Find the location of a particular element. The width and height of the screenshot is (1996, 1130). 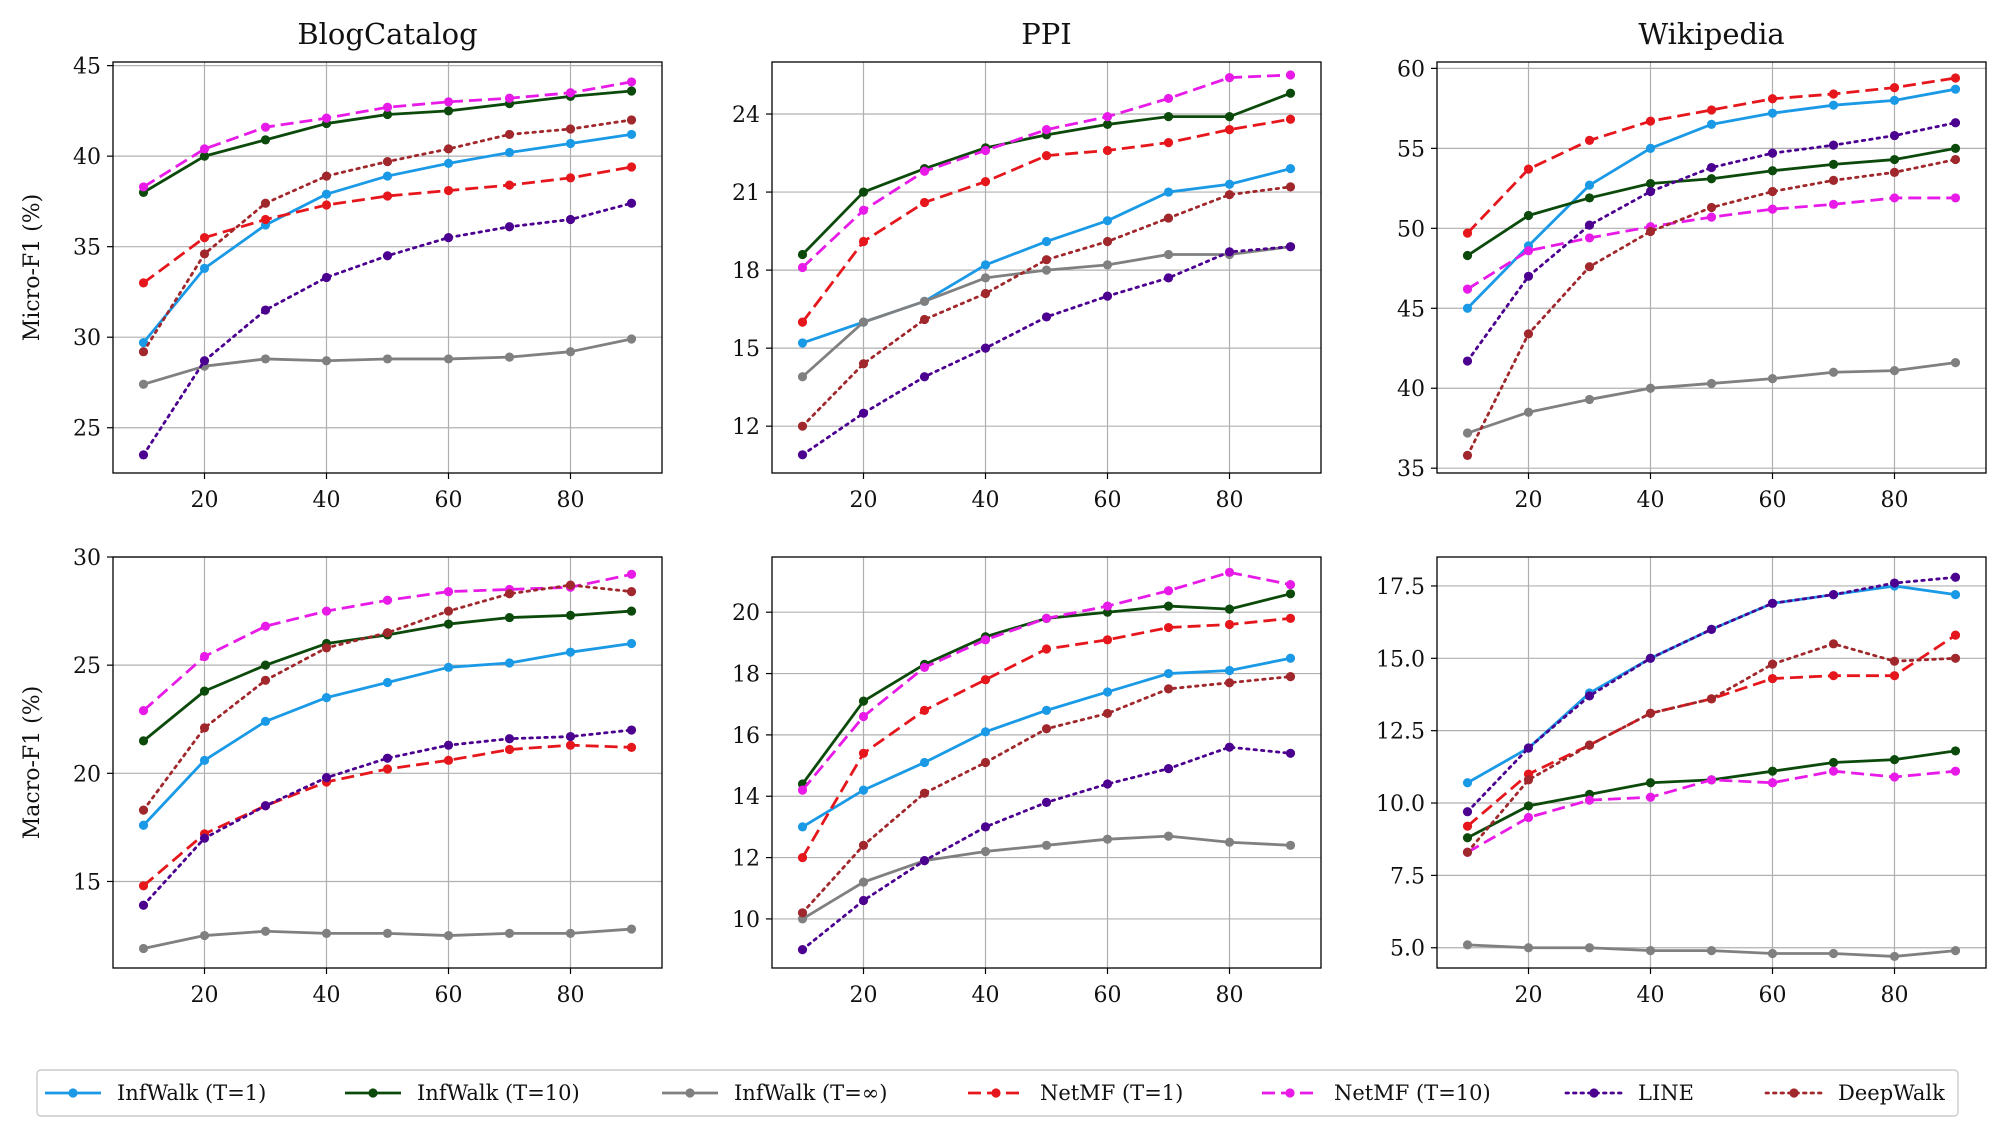

series-infwalk-t-inf is located at coordinates (387, 939).